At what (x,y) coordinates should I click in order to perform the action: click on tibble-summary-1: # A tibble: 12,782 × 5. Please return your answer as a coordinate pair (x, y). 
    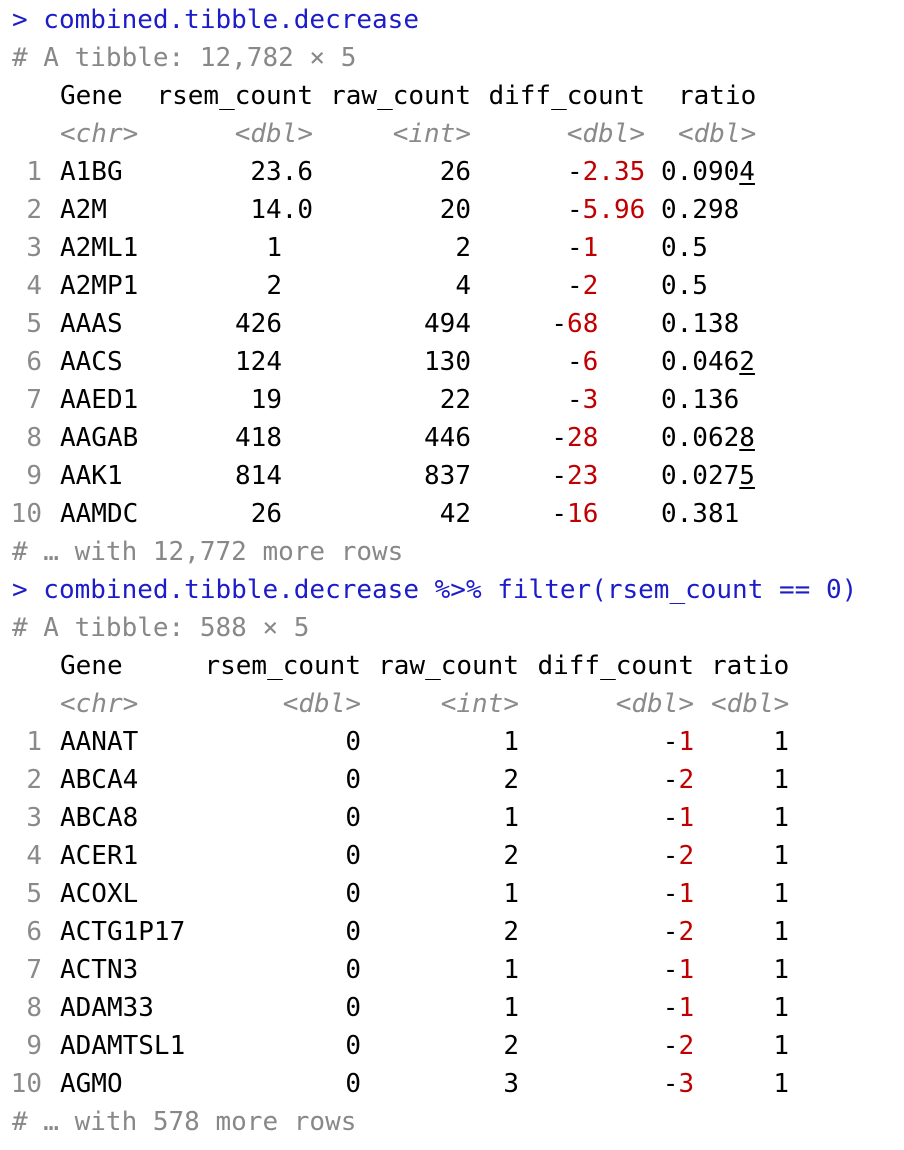
    Looking at the image, I should click on (184, 58).